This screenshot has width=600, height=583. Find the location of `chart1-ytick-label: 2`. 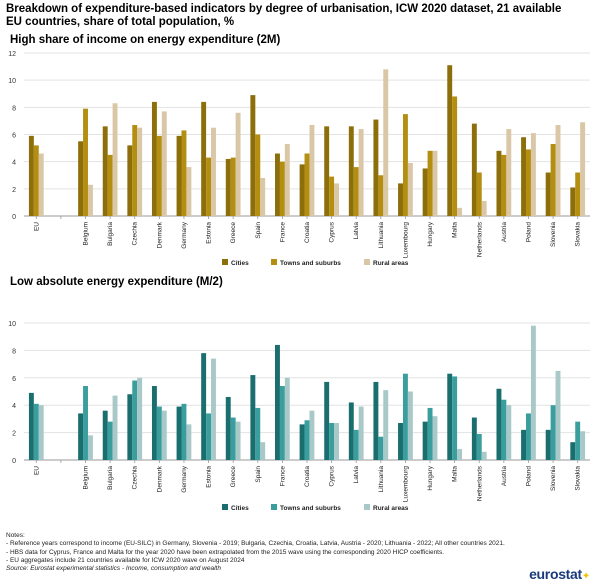

chart1-ytick-label: 2 is located at coordinates (14, 190).